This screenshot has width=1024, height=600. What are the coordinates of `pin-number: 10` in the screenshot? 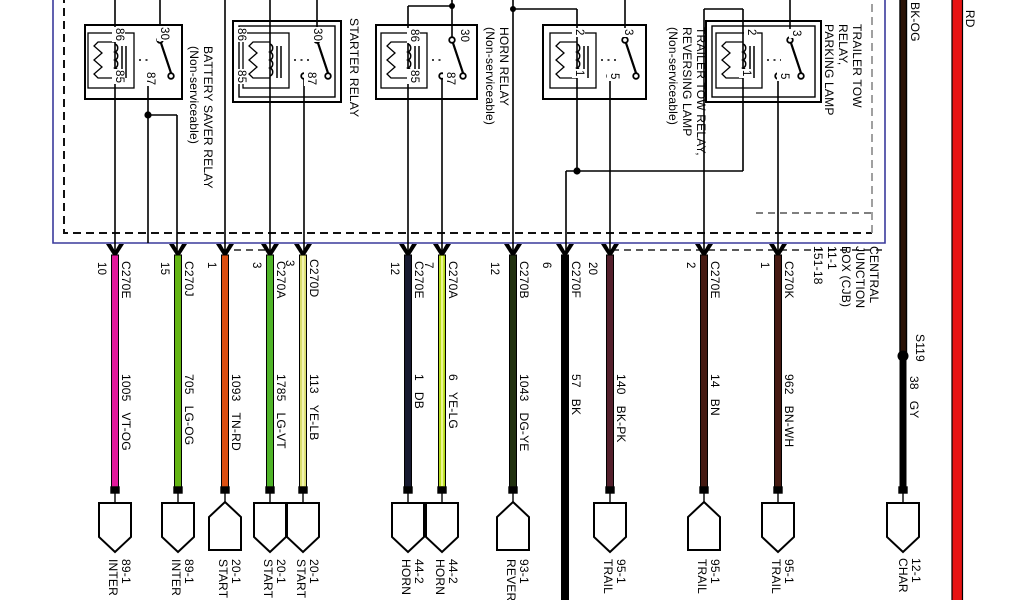 It's located at (100, 269).